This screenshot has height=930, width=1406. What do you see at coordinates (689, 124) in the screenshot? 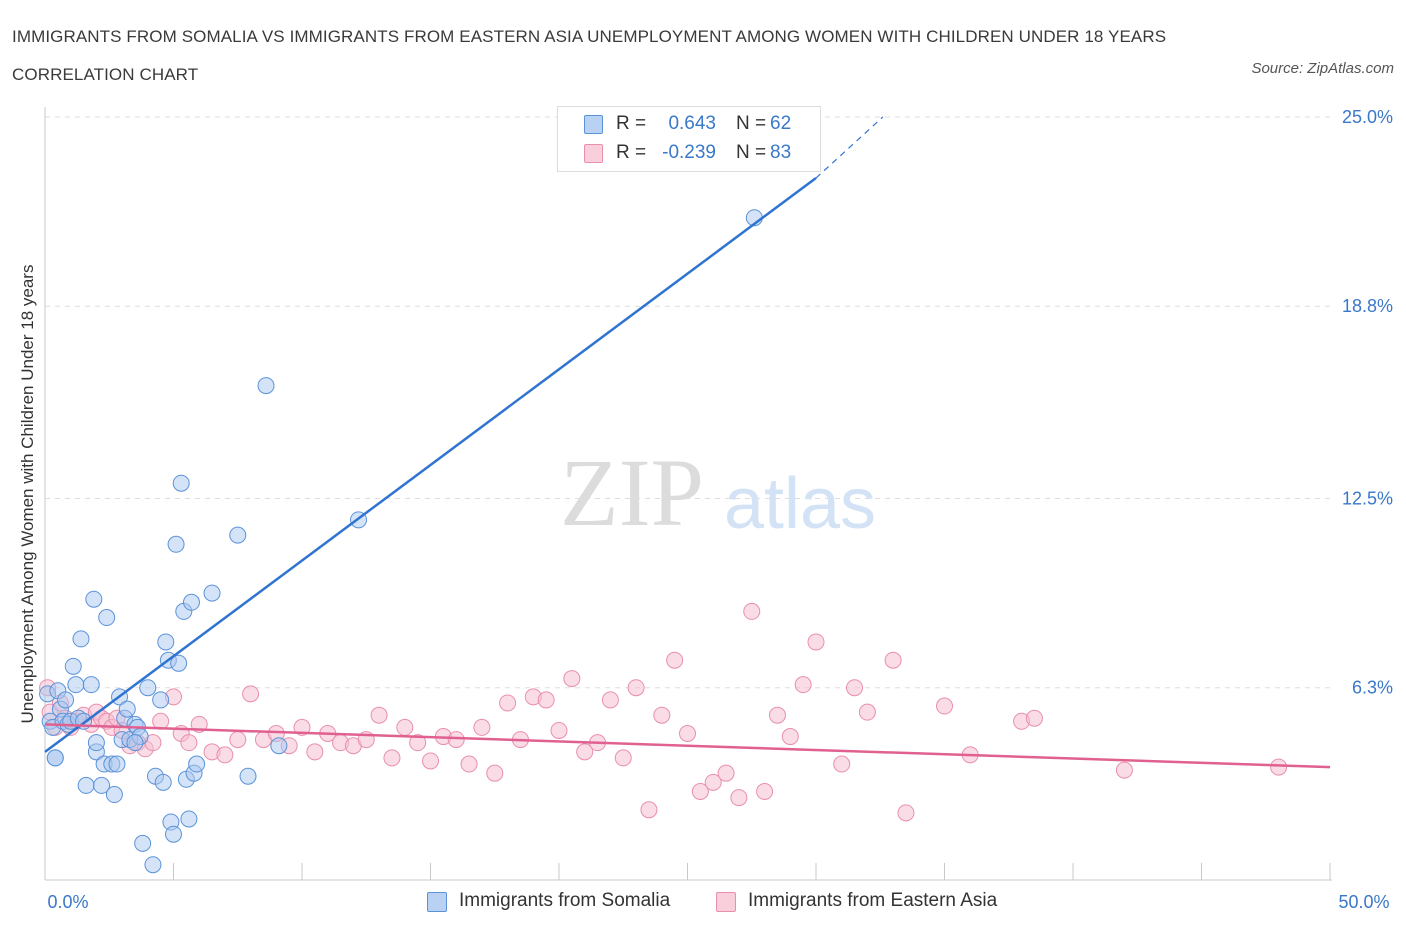
I see `legend-row-somalia: R = 0.643 N = 62` at bounding box center [689, 124].